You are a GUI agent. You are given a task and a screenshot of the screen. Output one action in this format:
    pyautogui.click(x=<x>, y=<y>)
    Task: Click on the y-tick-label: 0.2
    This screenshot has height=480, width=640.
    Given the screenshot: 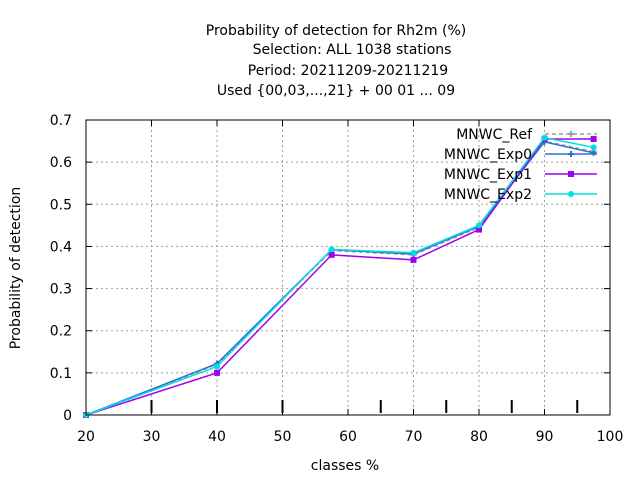 What is the action you would take?
    pyautogui.click(x=61, y=332)
    